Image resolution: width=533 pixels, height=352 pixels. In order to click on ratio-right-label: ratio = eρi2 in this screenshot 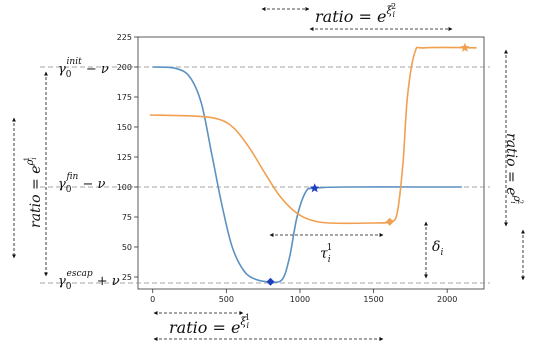, I will do `click(513, 168)`.